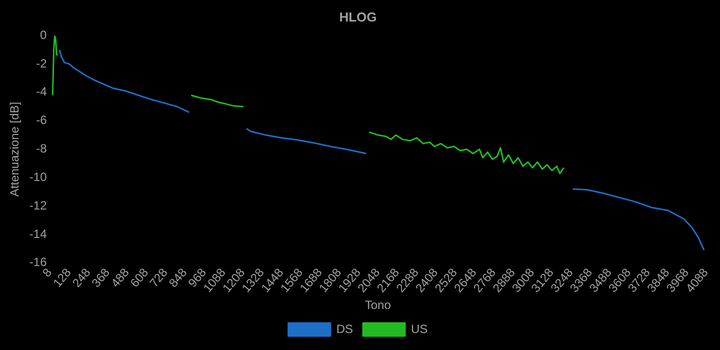  What do you see at coordinates (44, 35) in the screenshot?
I see `y-tick-label: 0` at bounding box center [44, 35].